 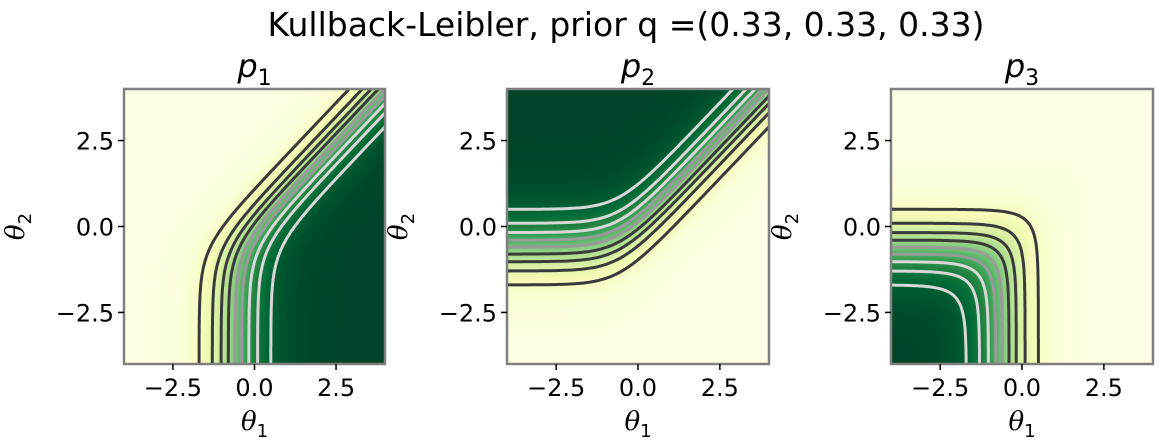 I want to click on panel-title: p3, so click(x=1021, y=69).